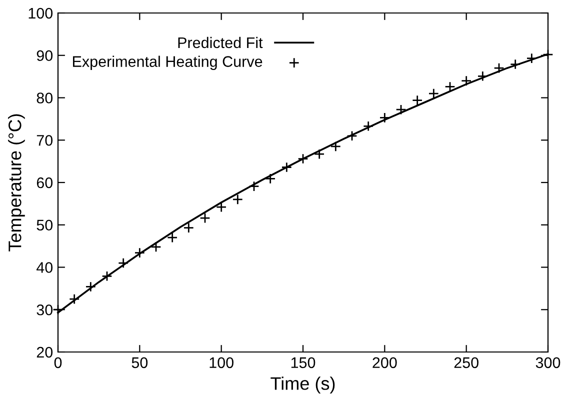 This screenshot has height=408, width=577. I want to click on x-tick-label: 250, so click(466, 362).